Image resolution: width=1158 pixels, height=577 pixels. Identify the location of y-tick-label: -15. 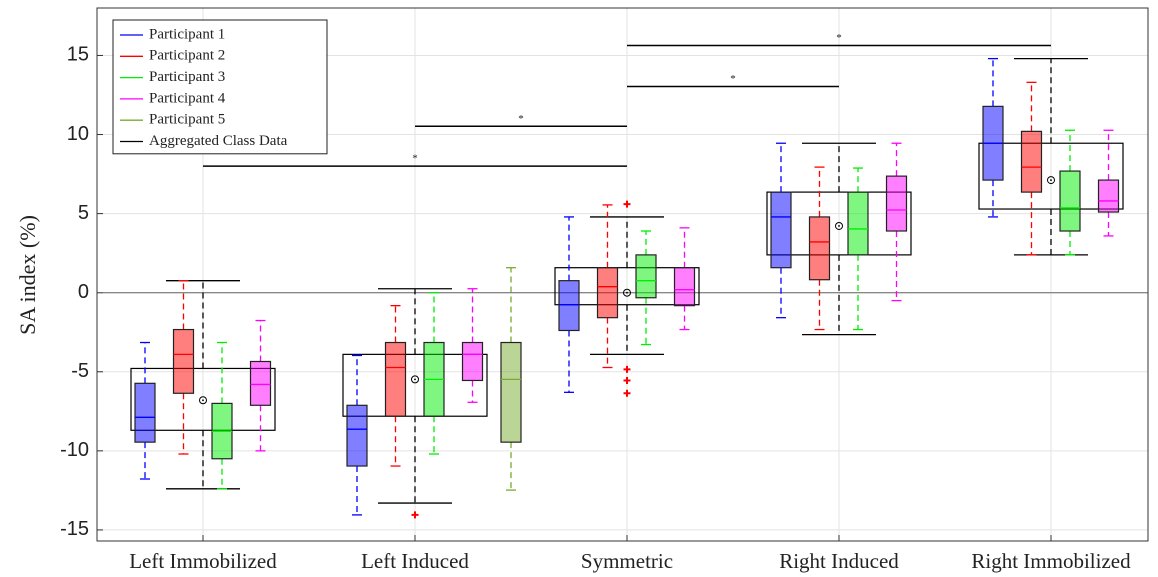
(74, 529).